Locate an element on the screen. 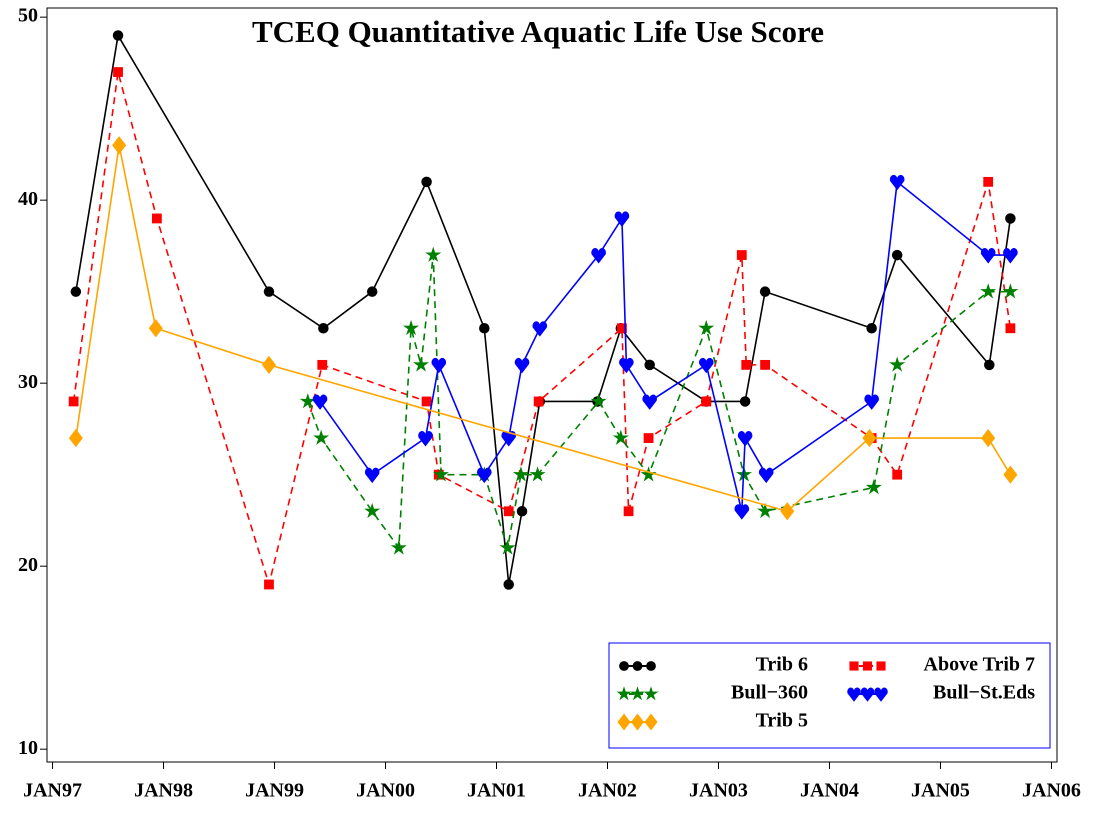  y-tick-label: 50 is located at coordinates (28, 16).